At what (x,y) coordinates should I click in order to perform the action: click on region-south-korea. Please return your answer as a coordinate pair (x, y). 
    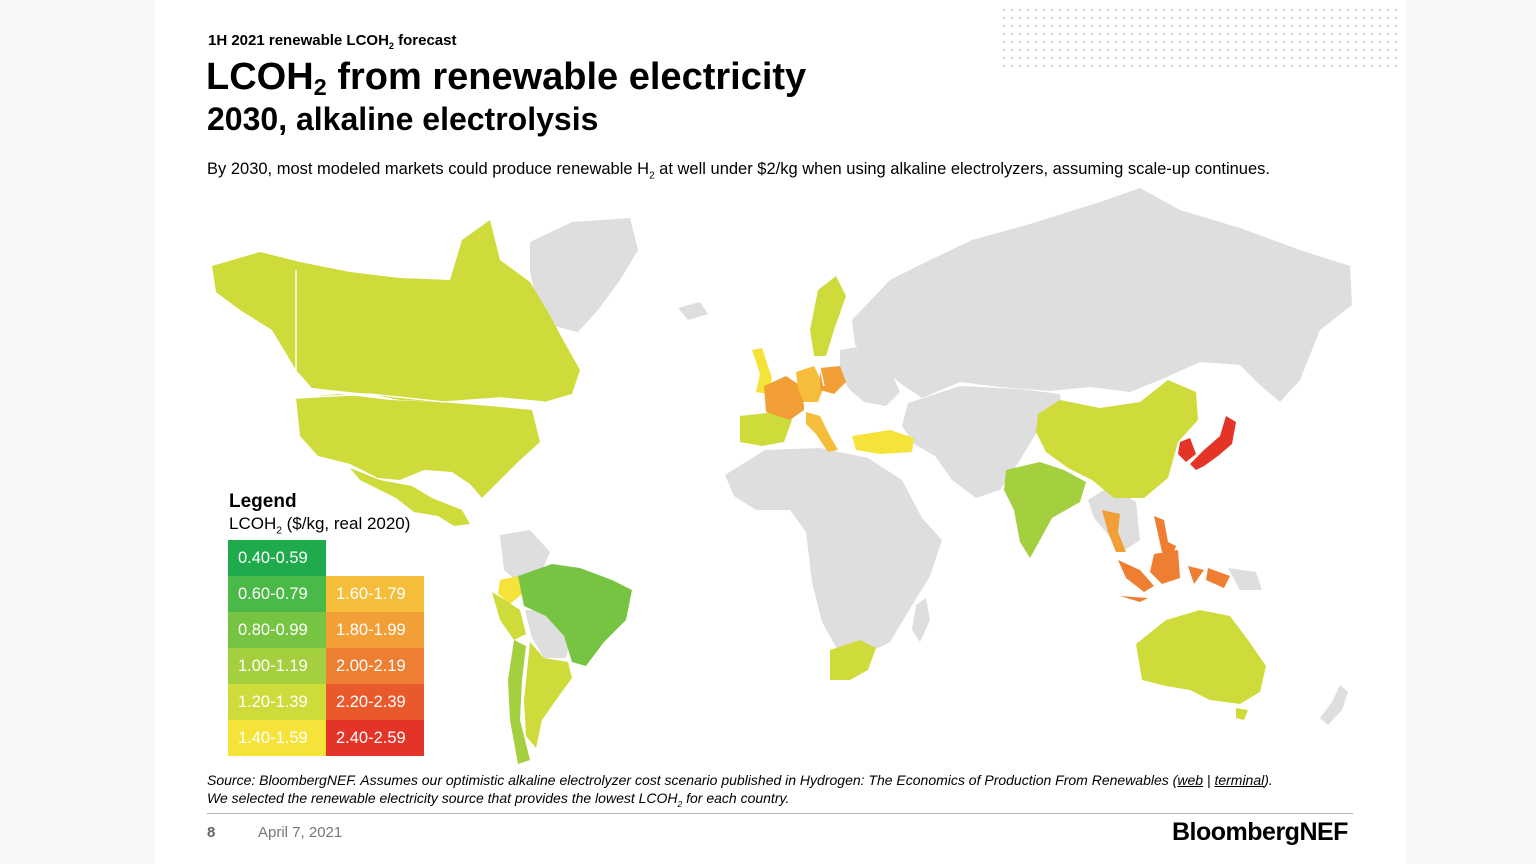
    Looking at the image, I should click on (1187, 450).